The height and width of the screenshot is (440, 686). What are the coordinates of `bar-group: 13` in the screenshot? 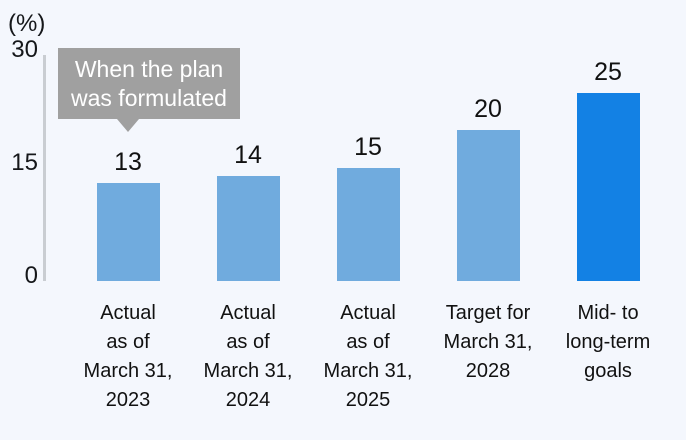 It's located at (128, 214).